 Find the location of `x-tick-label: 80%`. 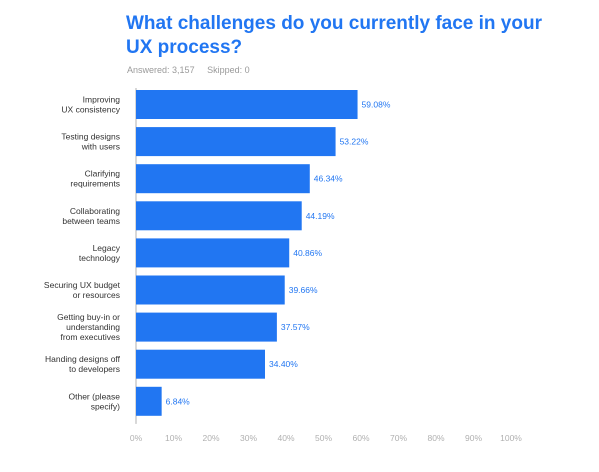

x-tick-label: 80% is located at coordinates (435, 438).